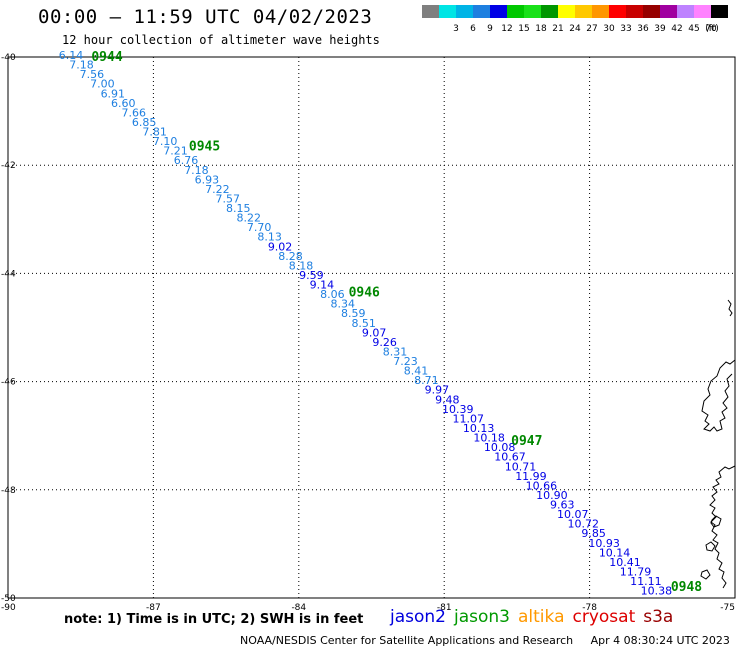  Describe the element at coordinates (625, 29) in the screenshot. I see `colorbar-tick-label: 33` at that location.